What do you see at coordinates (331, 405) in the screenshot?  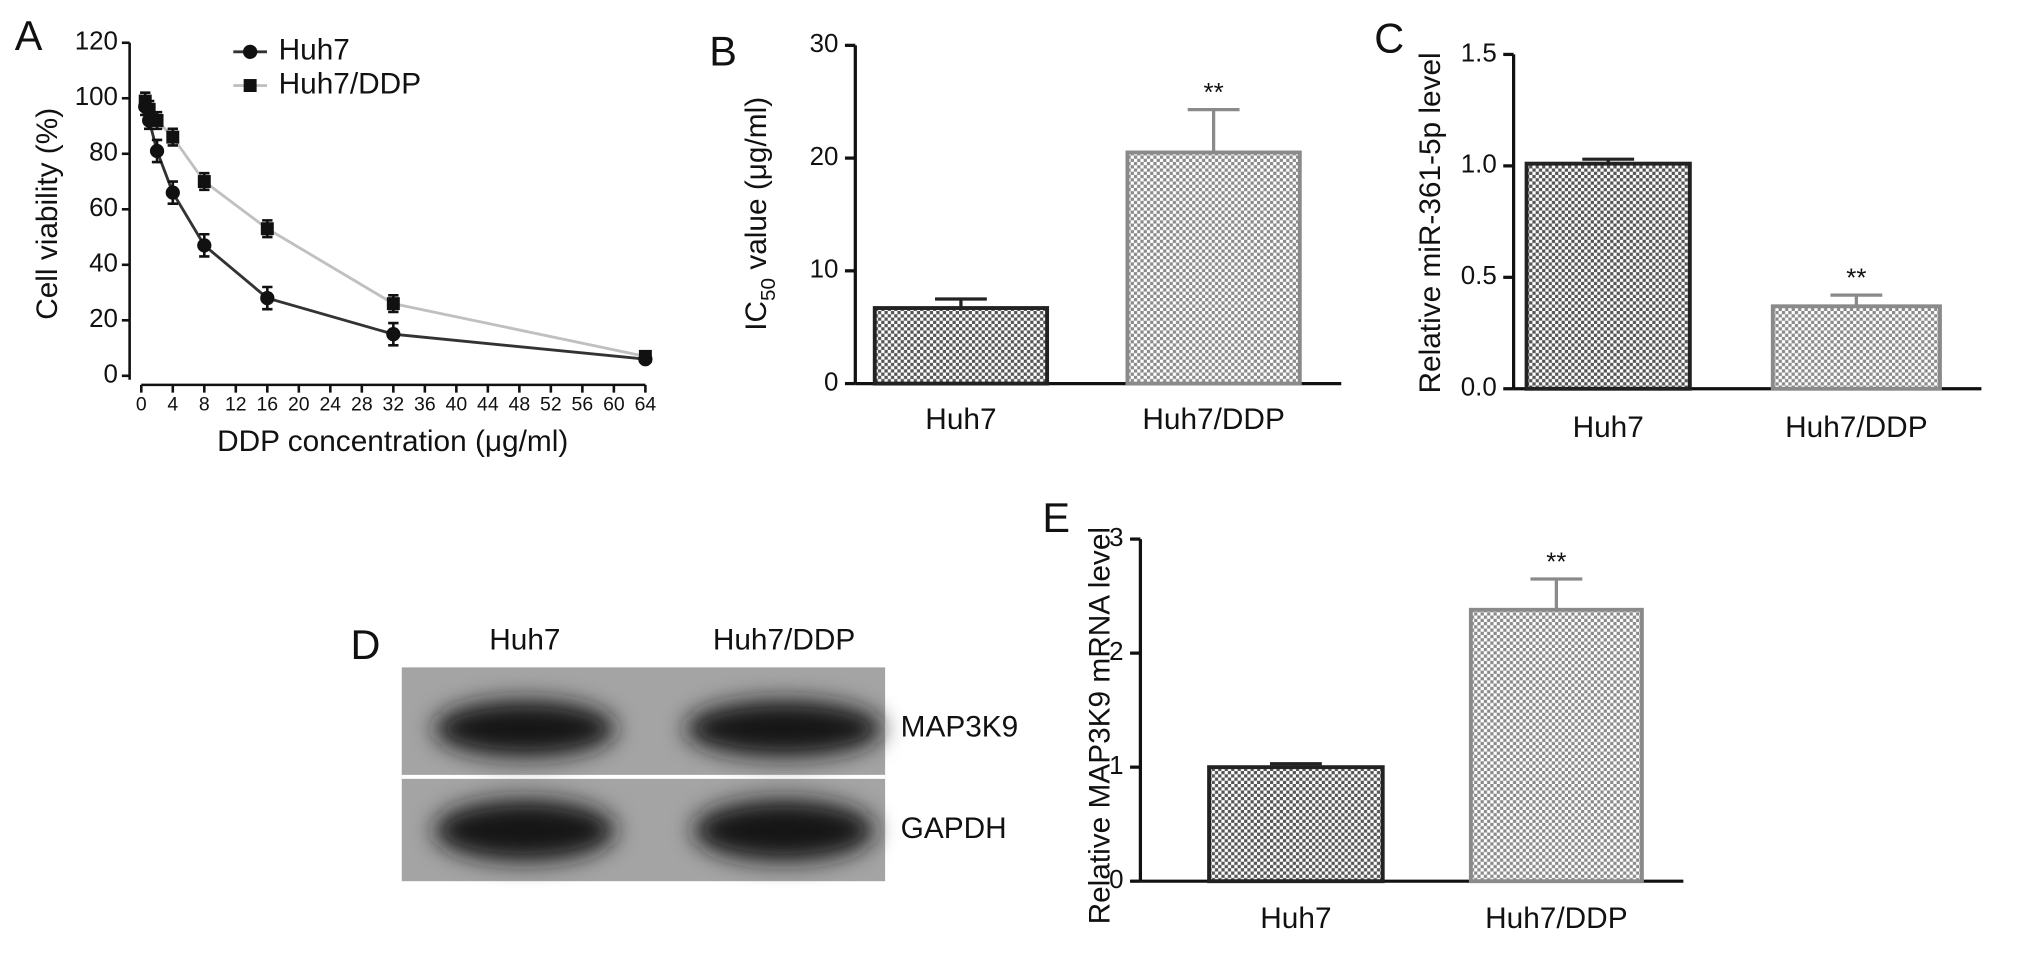 I see `x-tick-label: 24` at bounding box center [331, 405].